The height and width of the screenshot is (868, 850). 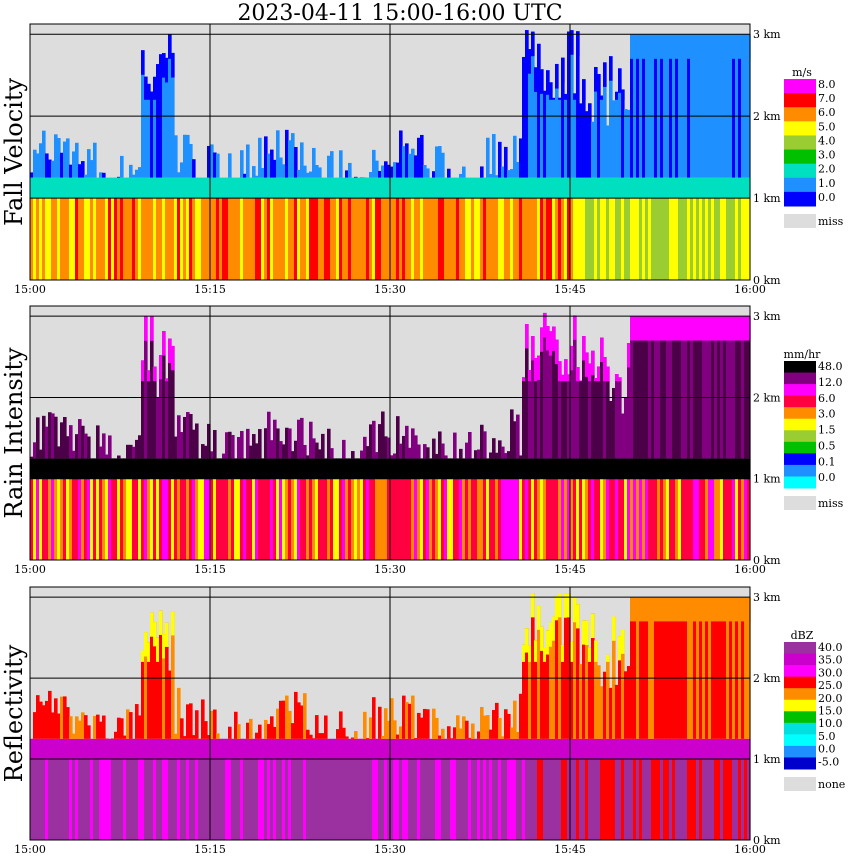 What do you see at coordinates (800, 459) in the screenshot?
I see `legend-swatch` at bounding box center [800, 459].